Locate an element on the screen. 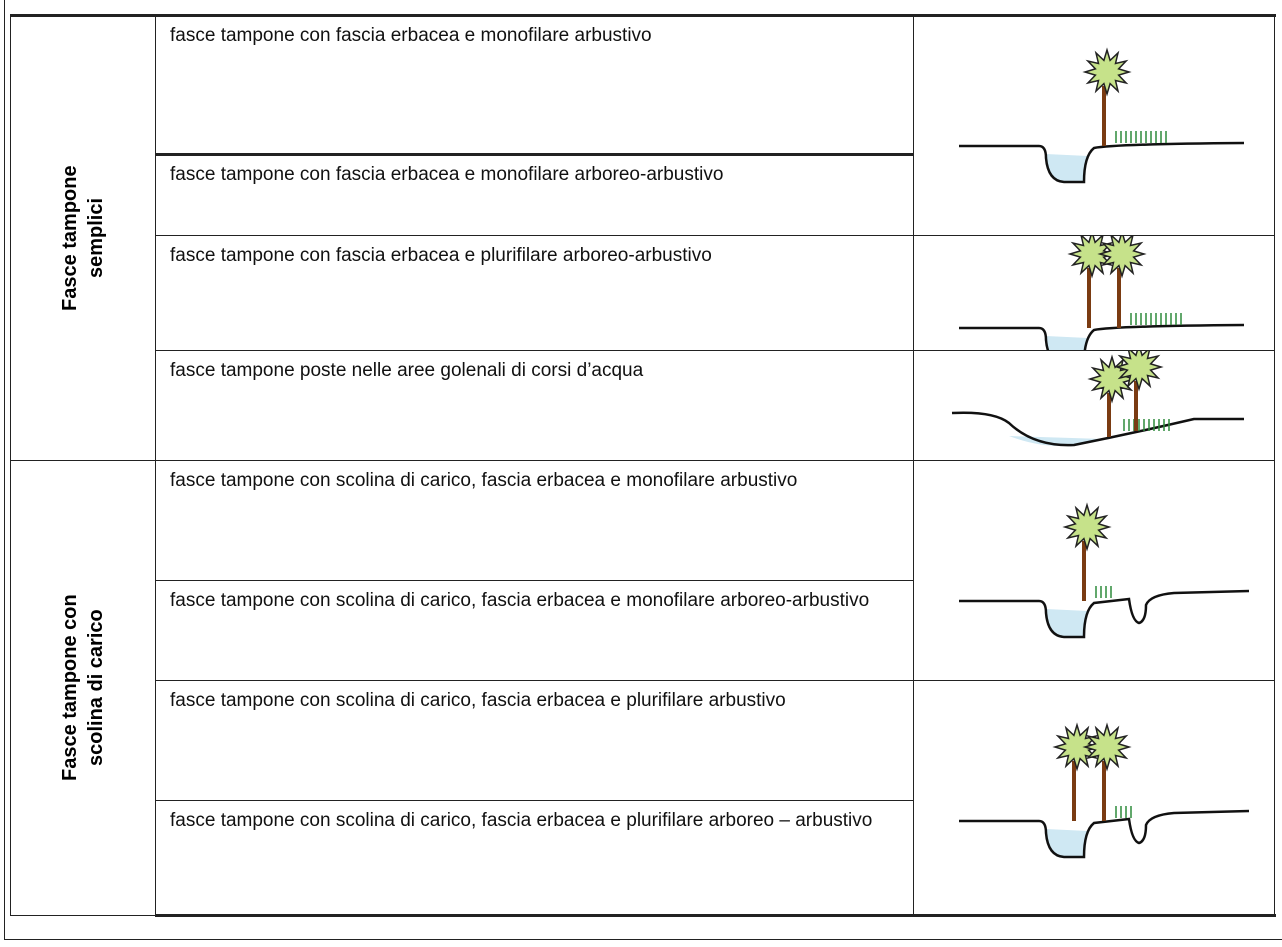 This screenshot has height=947, width=1282. group-label: Fasce tampone semplici is located at coordinates (83, 238).